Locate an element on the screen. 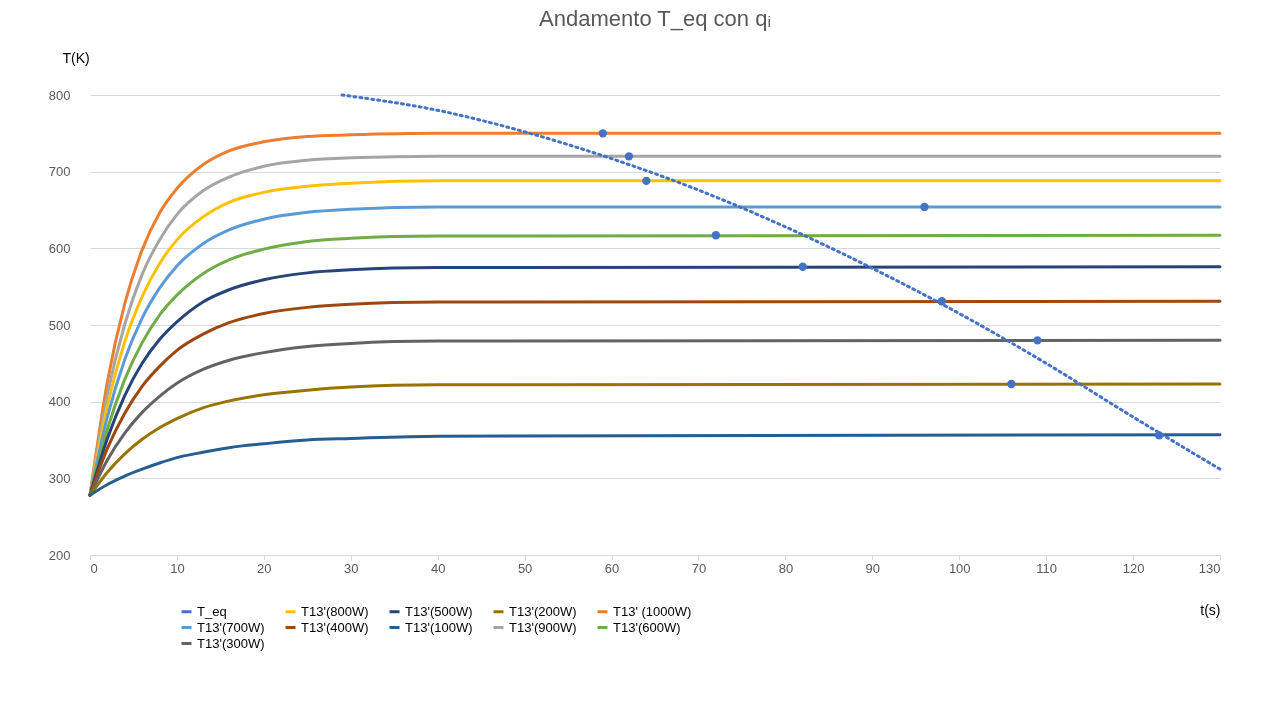  y-axis-title: T(K) is located at coordinates (76, 57).